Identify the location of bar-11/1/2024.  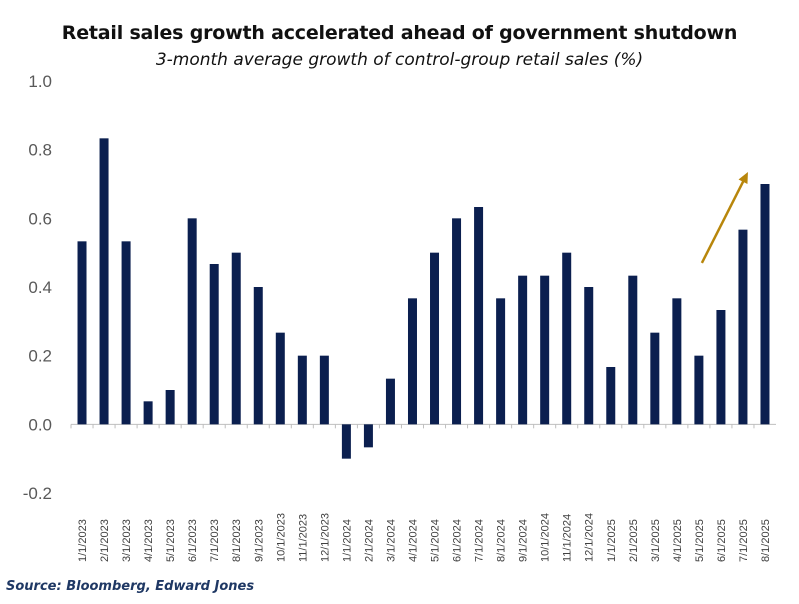
(567, 338).